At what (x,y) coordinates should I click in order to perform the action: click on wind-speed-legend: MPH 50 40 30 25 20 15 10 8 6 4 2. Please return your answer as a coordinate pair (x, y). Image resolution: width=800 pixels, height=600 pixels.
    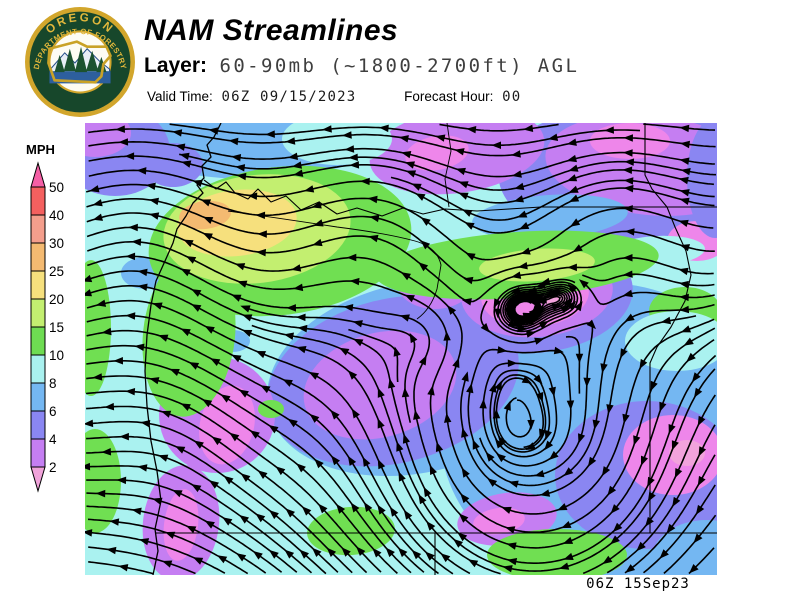
    Looking at the image, I should click on (45, 317).